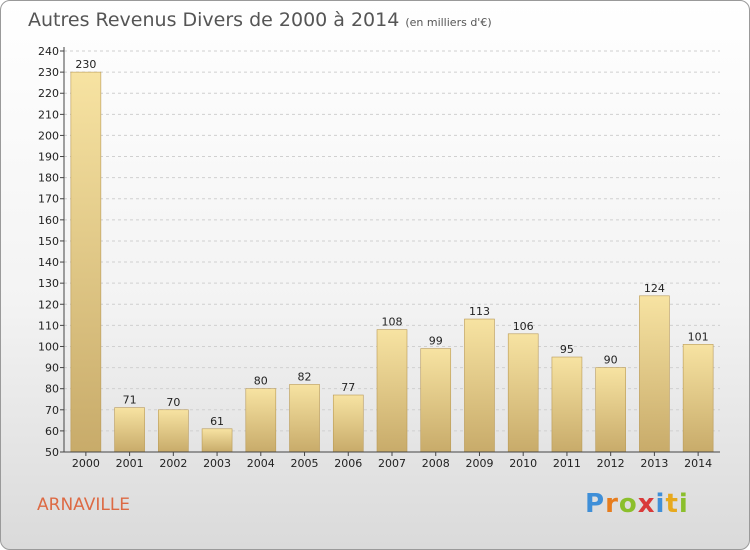 The height and width of the screenshot is (550, 750). Describe the element at coordinates (305, 376) in the screenshot. I see `data-label: 82` at that location.